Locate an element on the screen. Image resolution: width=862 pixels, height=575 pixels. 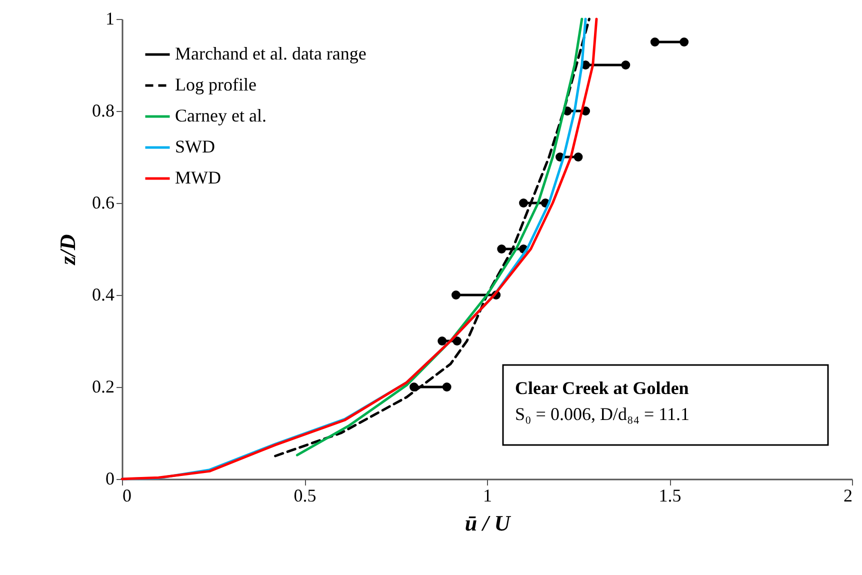
x-tick-label: 1 is located at coordinates (487, 496).